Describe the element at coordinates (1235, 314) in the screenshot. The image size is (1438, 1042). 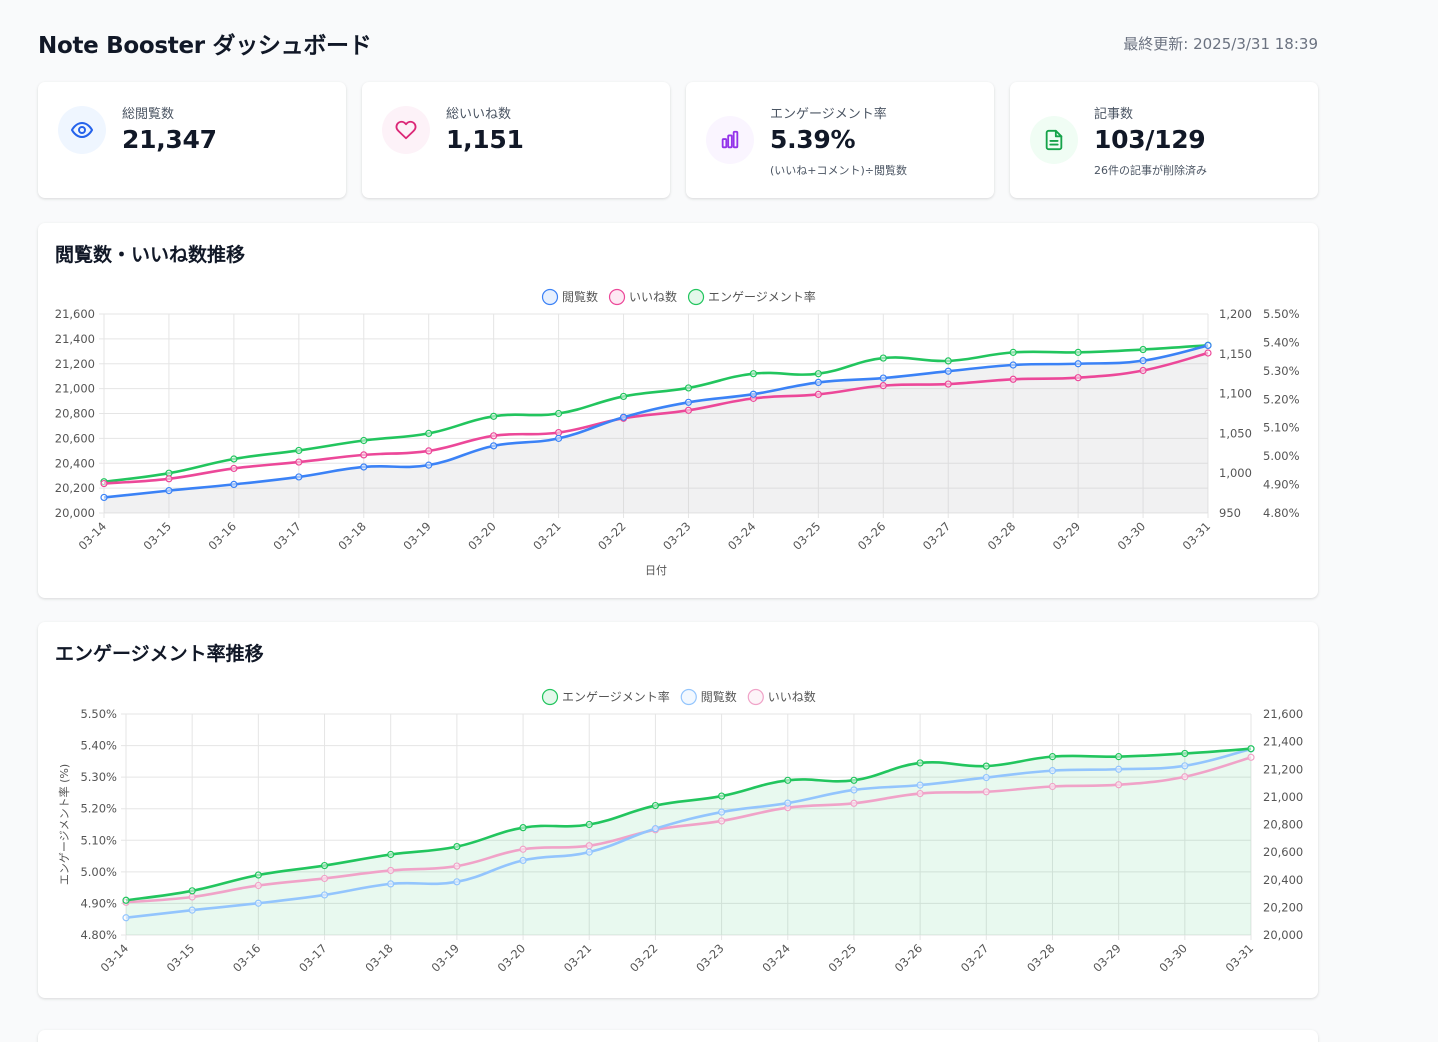
I see `y-axis-right-tick-label: 1,200` at that location.